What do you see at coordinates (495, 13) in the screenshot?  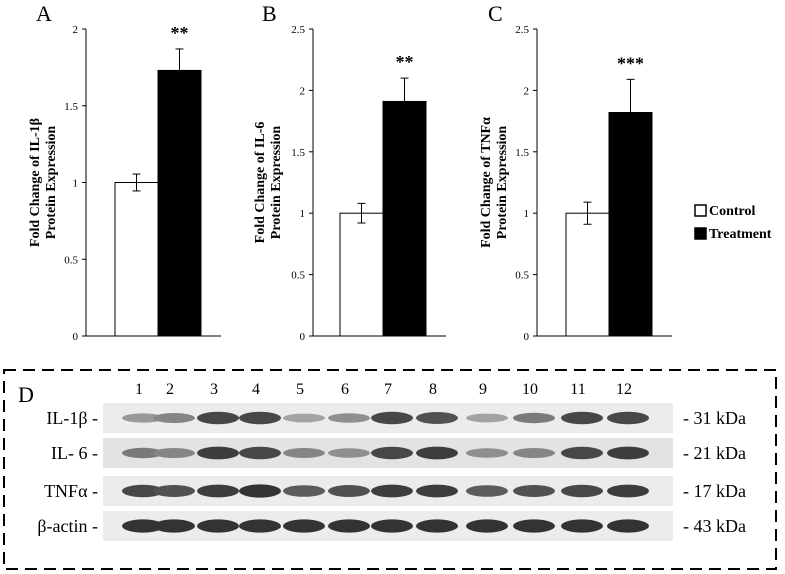 I see `panel-letter-c: C` at bounding box center [495, 13].